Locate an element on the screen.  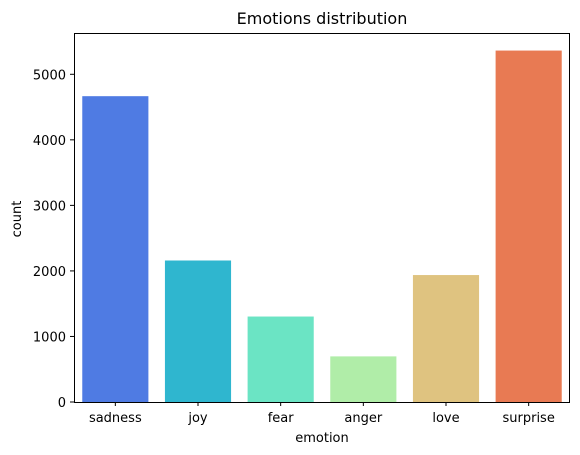
y-tick-label: 1000 is located at coordinates (49, 337).